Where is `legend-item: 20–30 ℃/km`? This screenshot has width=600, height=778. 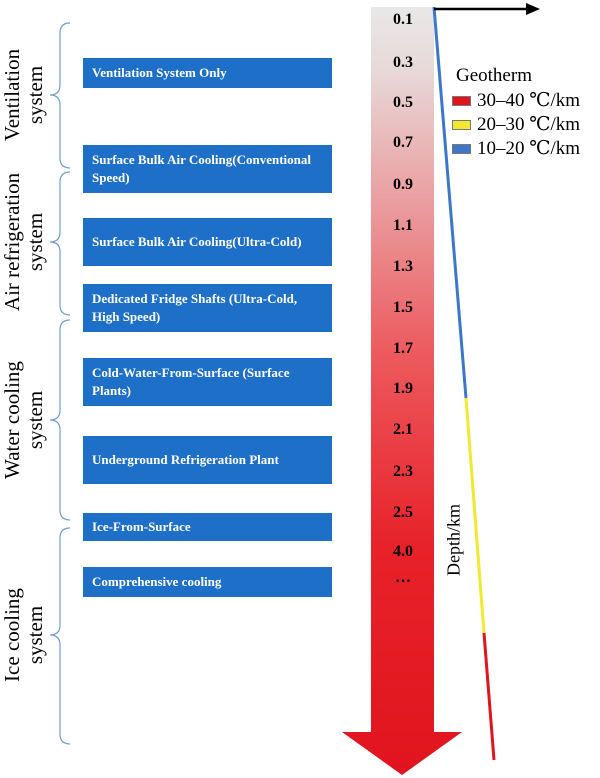
legend-item: 20–30 ℃/km is located at coordinates (516, 125).